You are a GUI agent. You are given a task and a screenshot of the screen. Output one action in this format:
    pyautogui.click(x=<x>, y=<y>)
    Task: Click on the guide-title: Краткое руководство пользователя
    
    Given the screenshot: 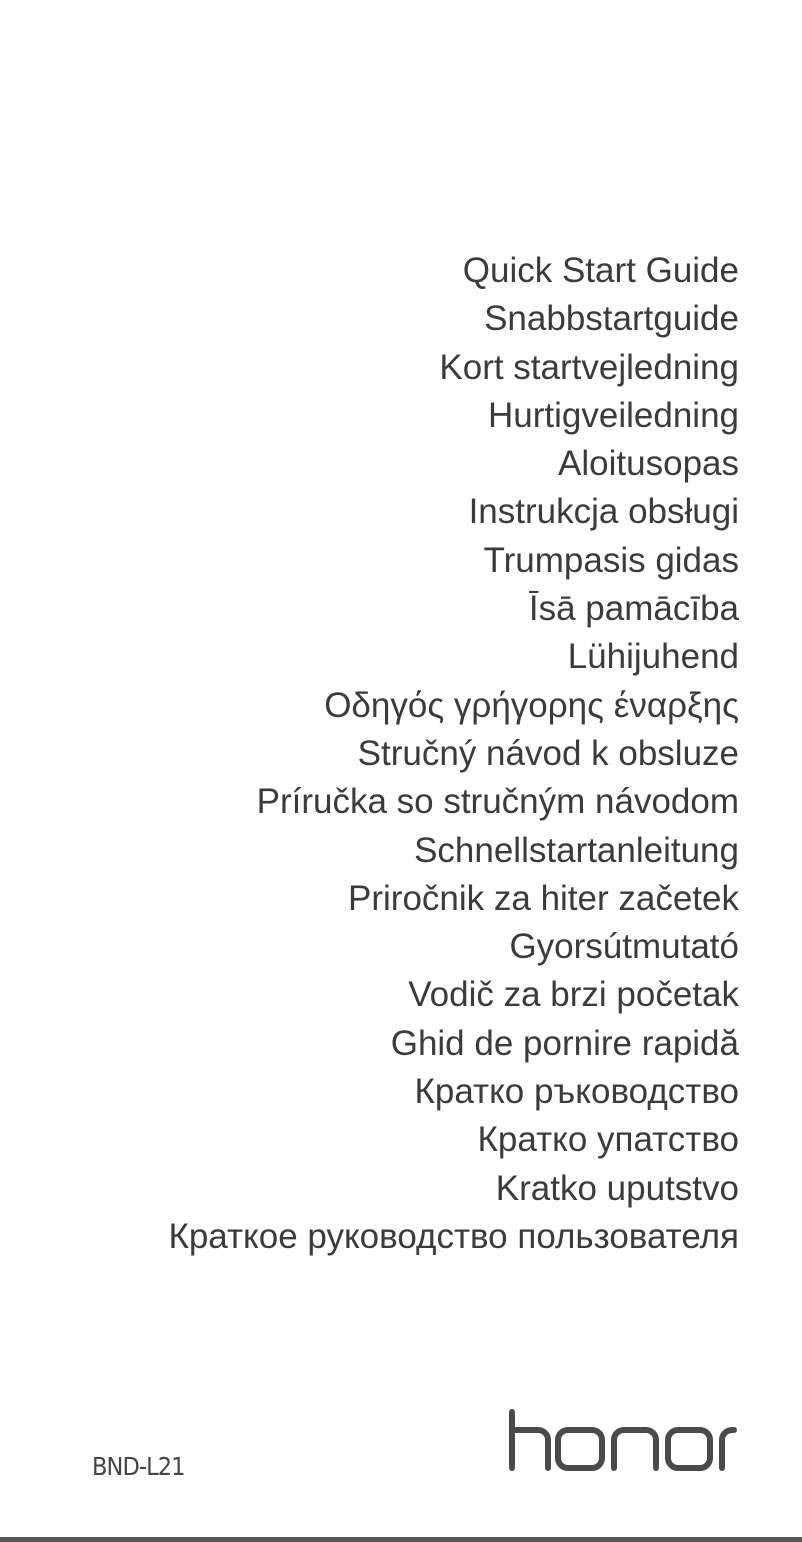 What is the action you would take?
    pyautogui.click(x=453, y=1236)
    